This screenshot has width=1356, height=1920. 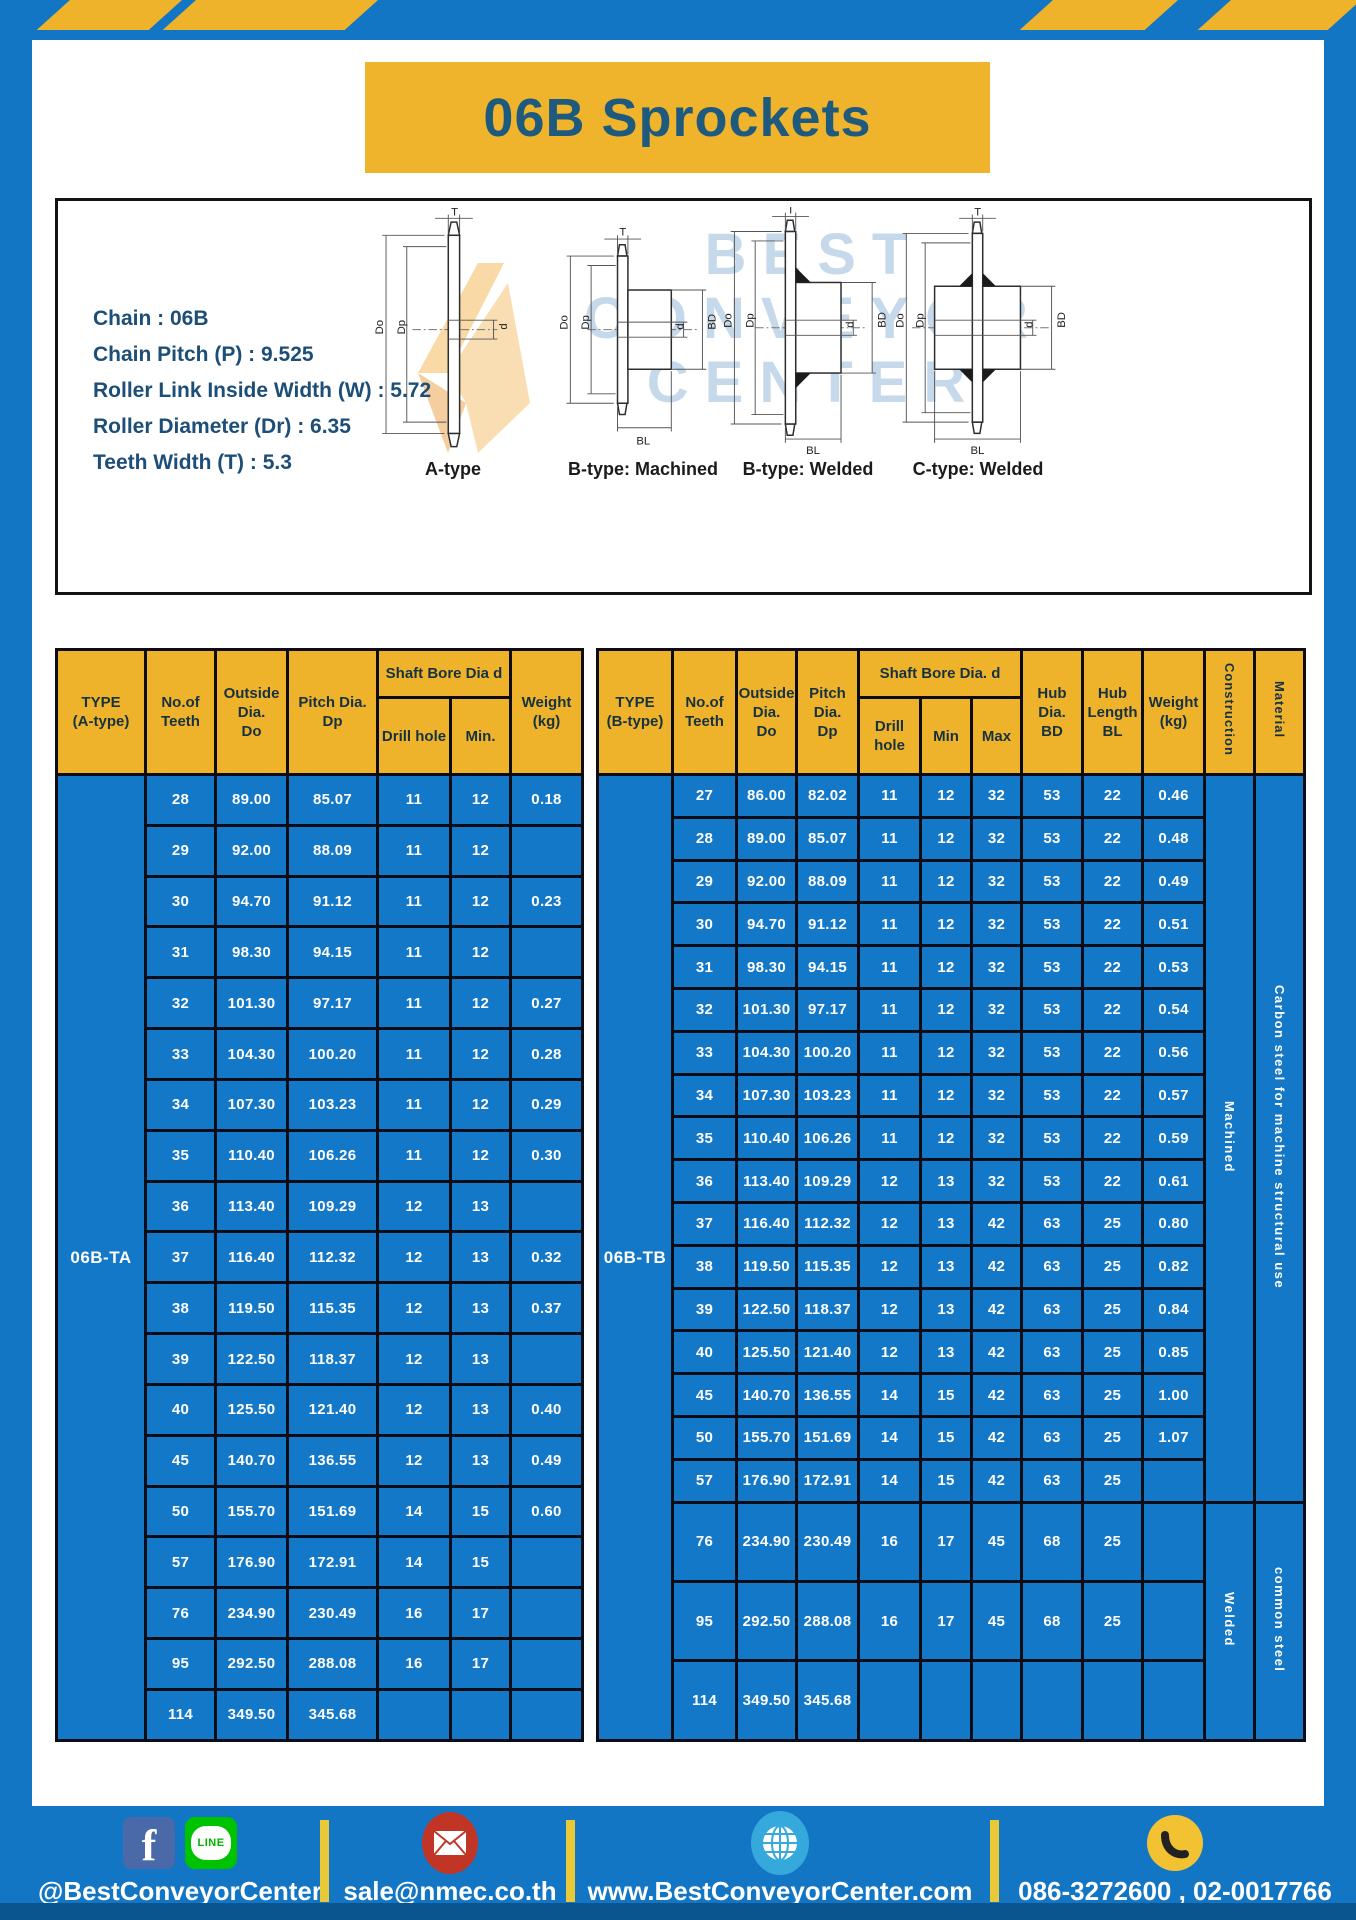 I want to click on table-cell: 0.48, so click(x=1174, y=838).